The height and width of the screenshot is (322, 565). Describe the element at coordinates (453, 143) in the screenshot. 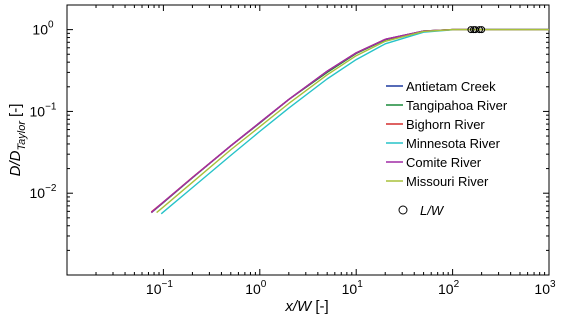

I see `legend-label: Minnesota River` at that location.